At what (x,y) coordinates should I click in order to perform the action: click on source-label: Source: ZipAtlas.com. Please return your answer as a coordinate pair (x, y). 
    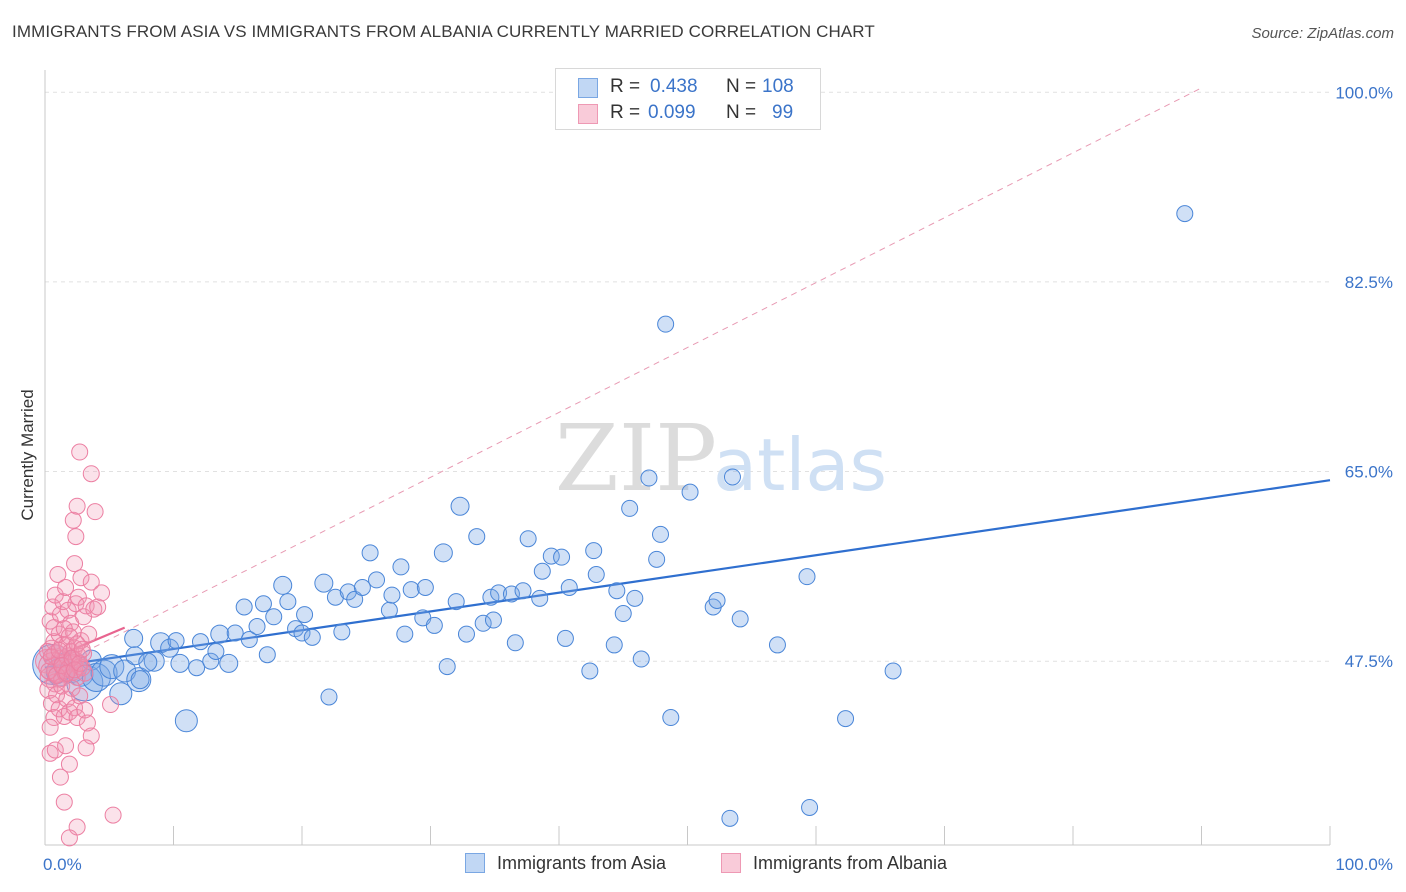
    Looking at the image, I should click on (1322, 33).